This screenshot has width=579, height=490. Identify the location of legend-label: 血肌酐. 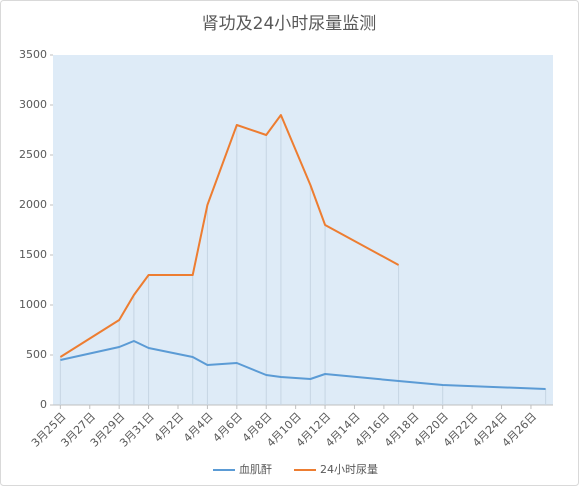
(255, 469).